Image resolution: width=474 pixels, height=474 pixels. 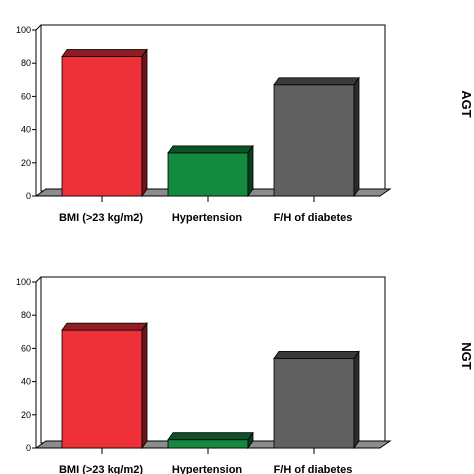 I want to click on side-label-ngt: NGT, so click(x=466, y=356).